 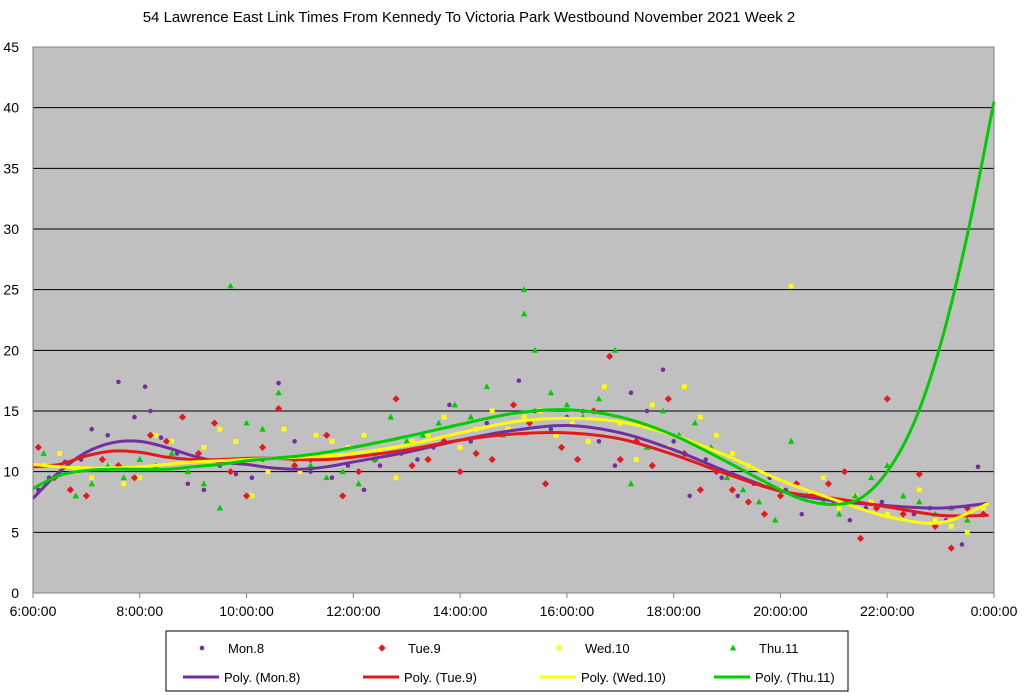 I want to click on x-tick-label: 0:00:00, so click(x=994, y=611).